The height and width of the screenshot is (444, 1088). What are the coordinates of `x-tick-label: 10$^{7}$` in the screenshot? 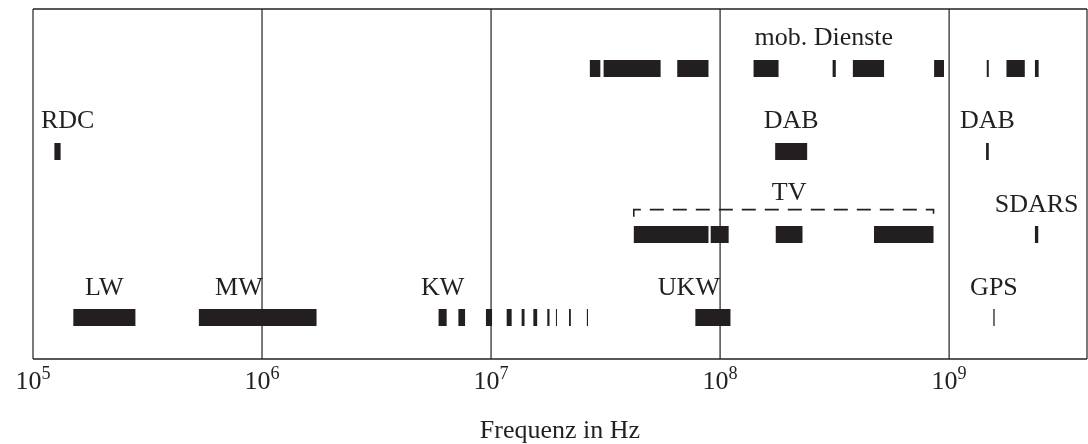 It's located at (491, 379).